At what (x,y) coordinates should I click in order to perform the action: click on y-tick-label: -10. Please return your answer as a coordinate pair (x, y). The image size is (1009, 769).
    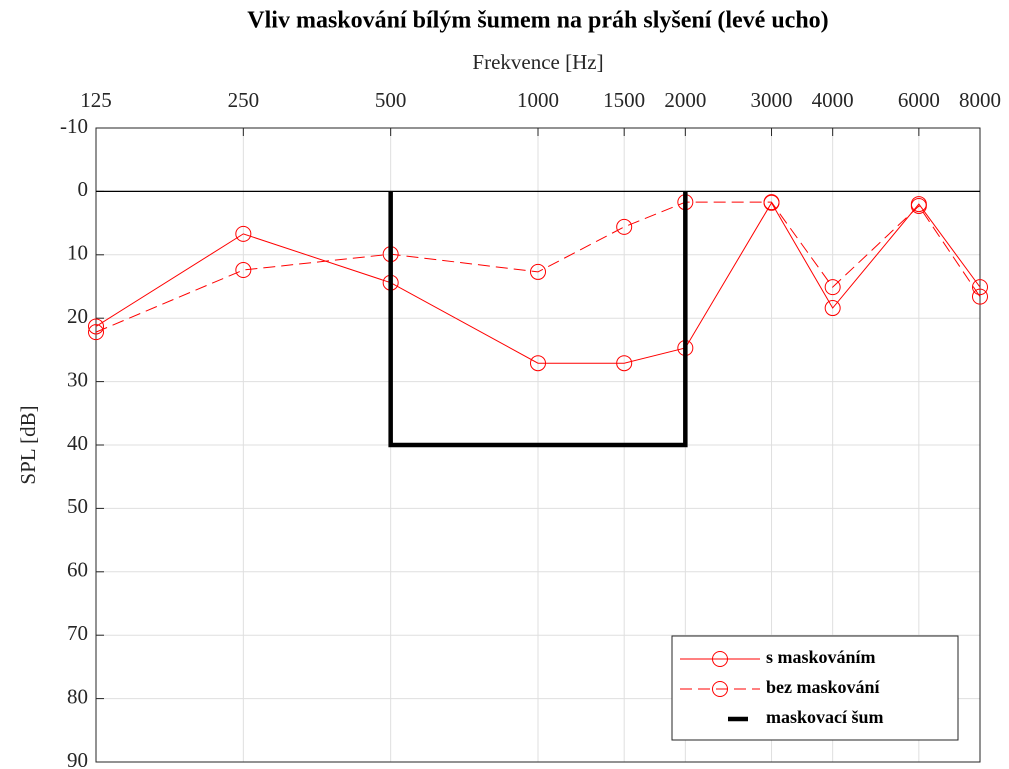
    Looking at the image, I should click on (74, 126).